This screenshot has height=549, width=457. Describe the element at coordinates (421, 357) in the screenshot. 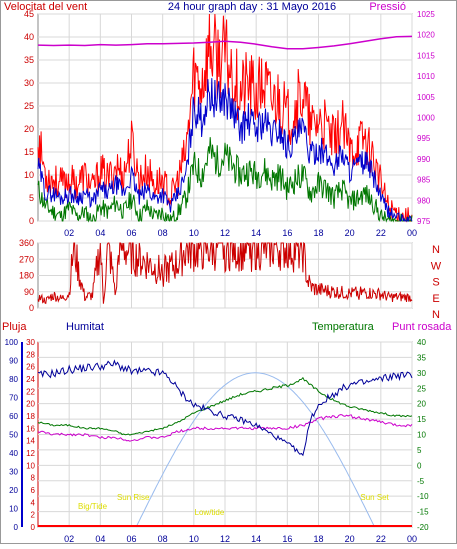

I see `temperature-tick-label: 35` at that location.